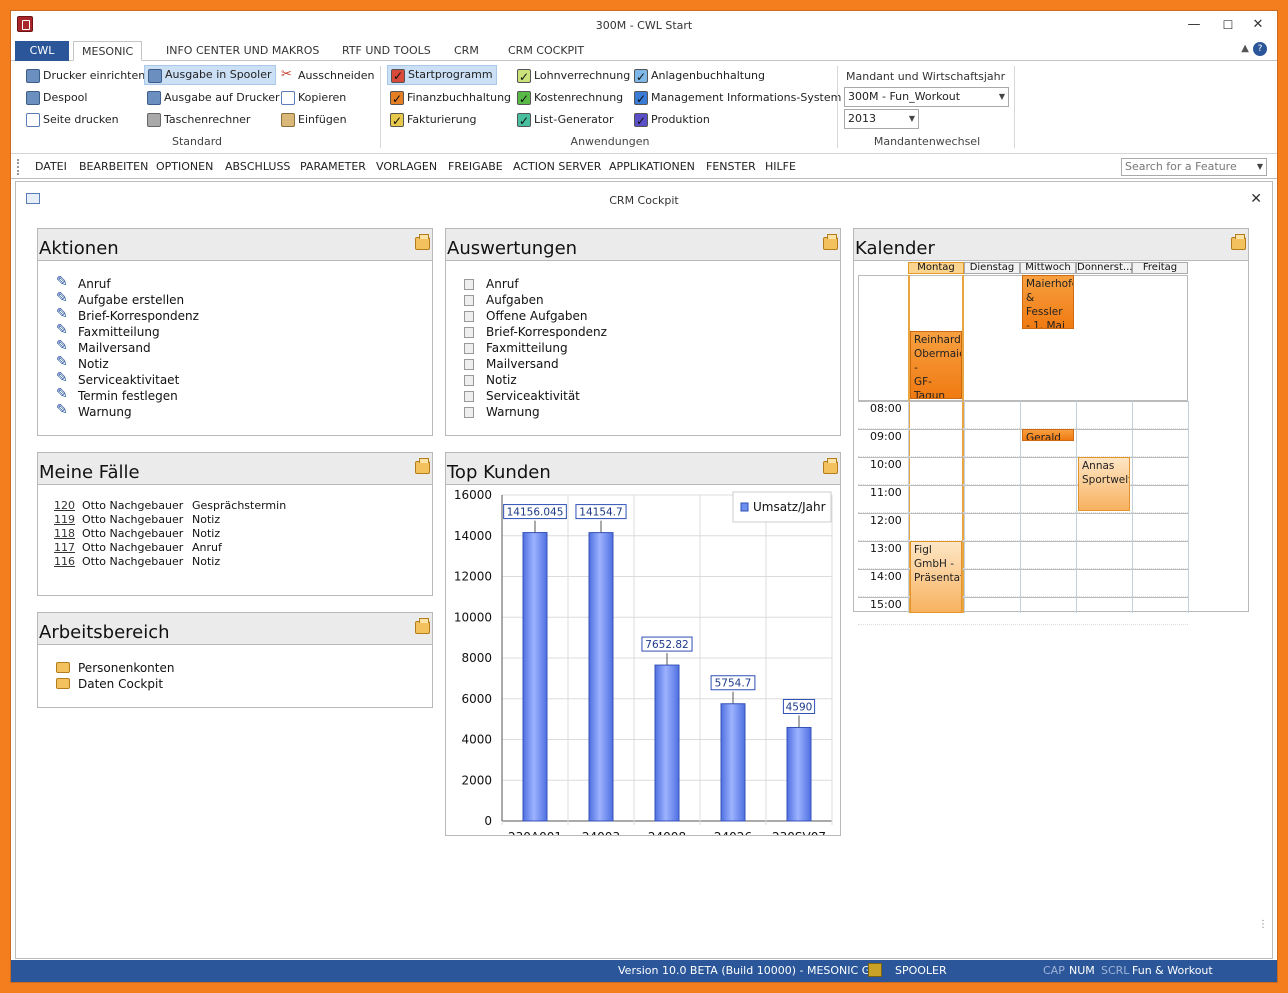  Describe the element at coordinates (504, 300) in the screenshot. I see `auswertung-item: Aufgaben` at that location.